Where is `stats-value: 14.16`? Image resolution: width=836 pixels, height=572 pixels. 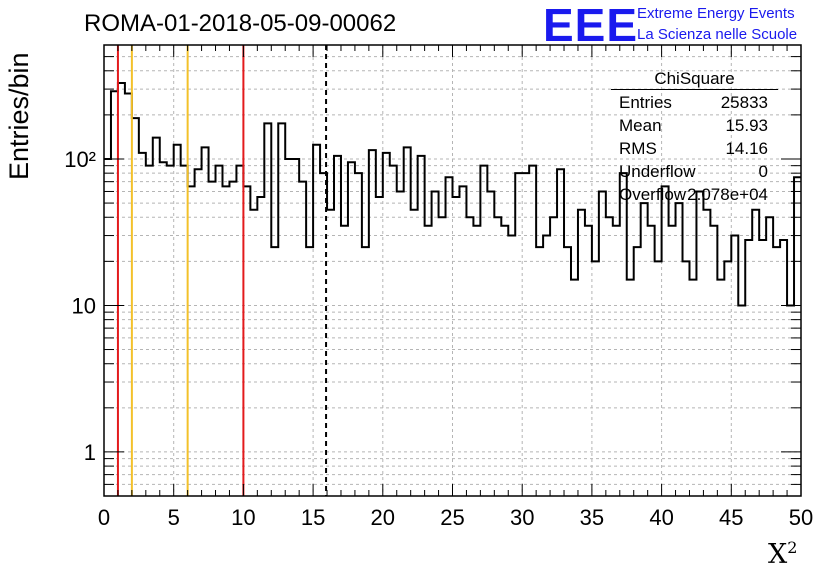
stats-value: 14.16 is located at coordinates (746, 148).